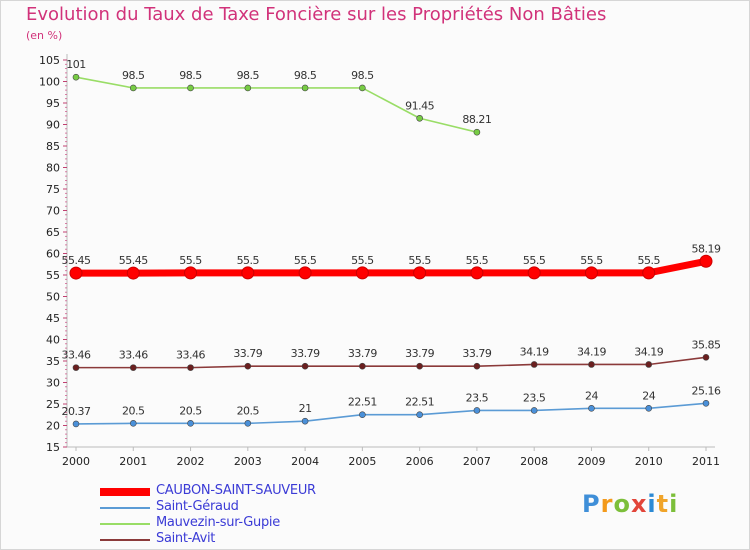 The image size is (750, 550). I want to click on y-tick-label: 35, so click(53, 361).